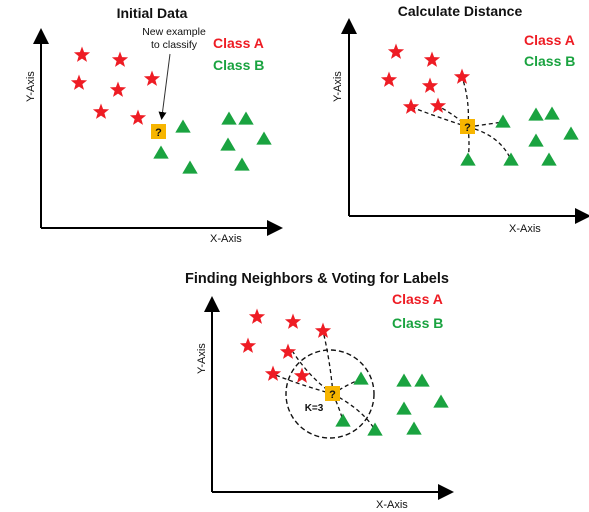 The width and height of the screenshot is (589, 512). What do you see at coordinates (317, 279) in the screenshot?
I see `panel-title: Finding Neighbors & Voting for Labels` at bounding box center [317, 279].